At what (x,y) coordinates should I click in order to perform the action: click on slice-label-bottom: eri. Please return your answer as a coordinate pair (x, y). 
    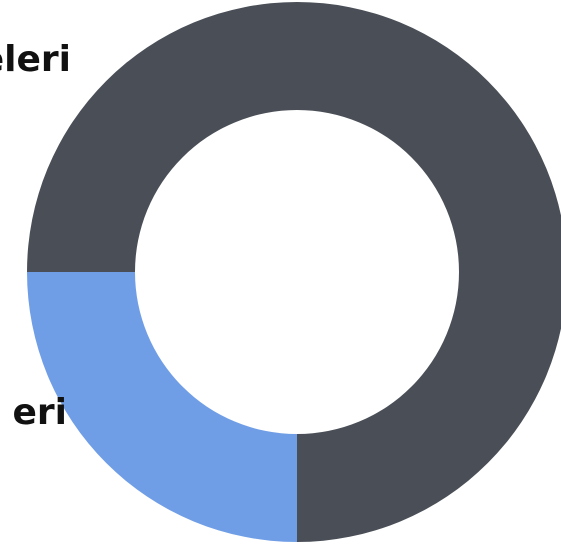
    Looking at the image, I should click on (39, 412).